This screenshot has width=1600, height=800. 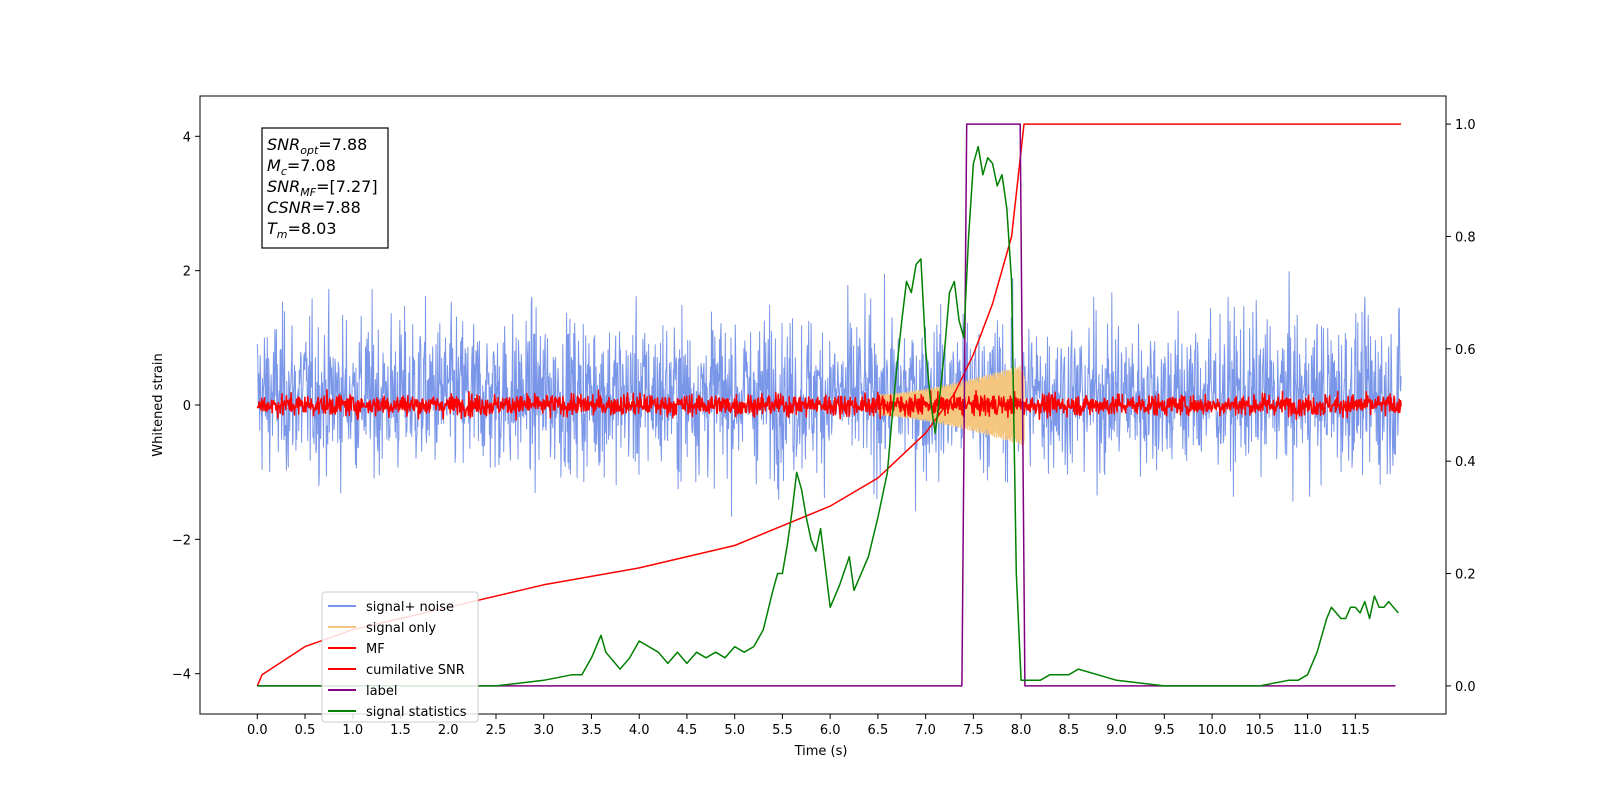 I want to click on y-tick-label-left: −2, so click(x=181, y=540).